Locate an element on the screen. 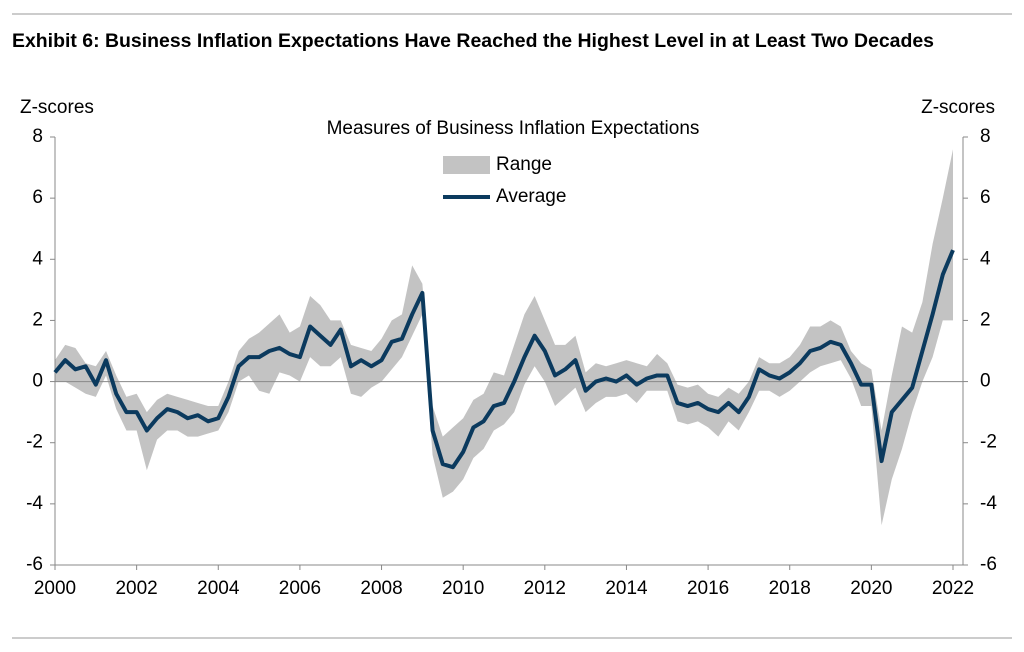  y2-tick-label: 2 is located at coordinates (985, 319).